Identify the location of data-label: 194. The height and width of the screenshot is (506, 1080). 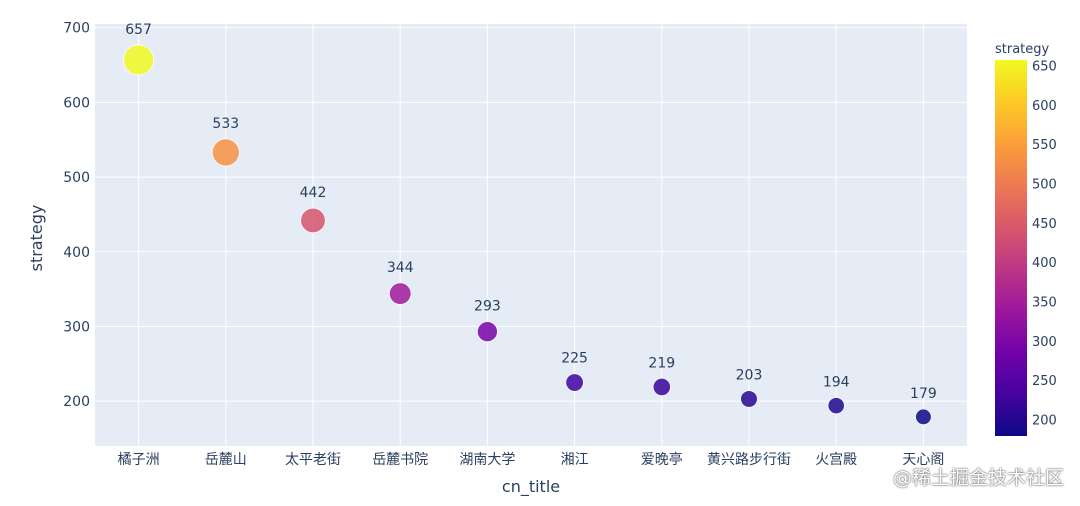
(836, 383).